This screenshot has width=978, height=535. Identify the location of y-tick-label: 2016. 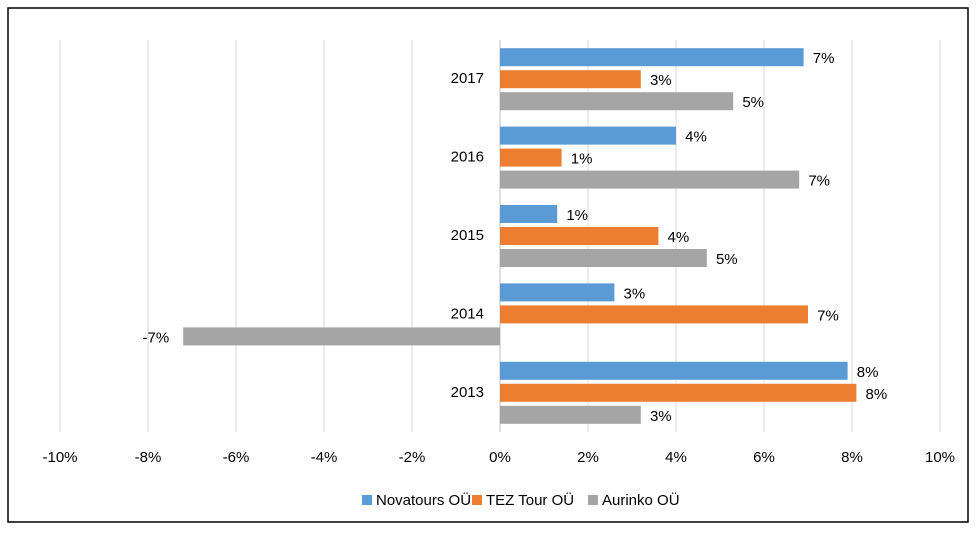
(467, 157).